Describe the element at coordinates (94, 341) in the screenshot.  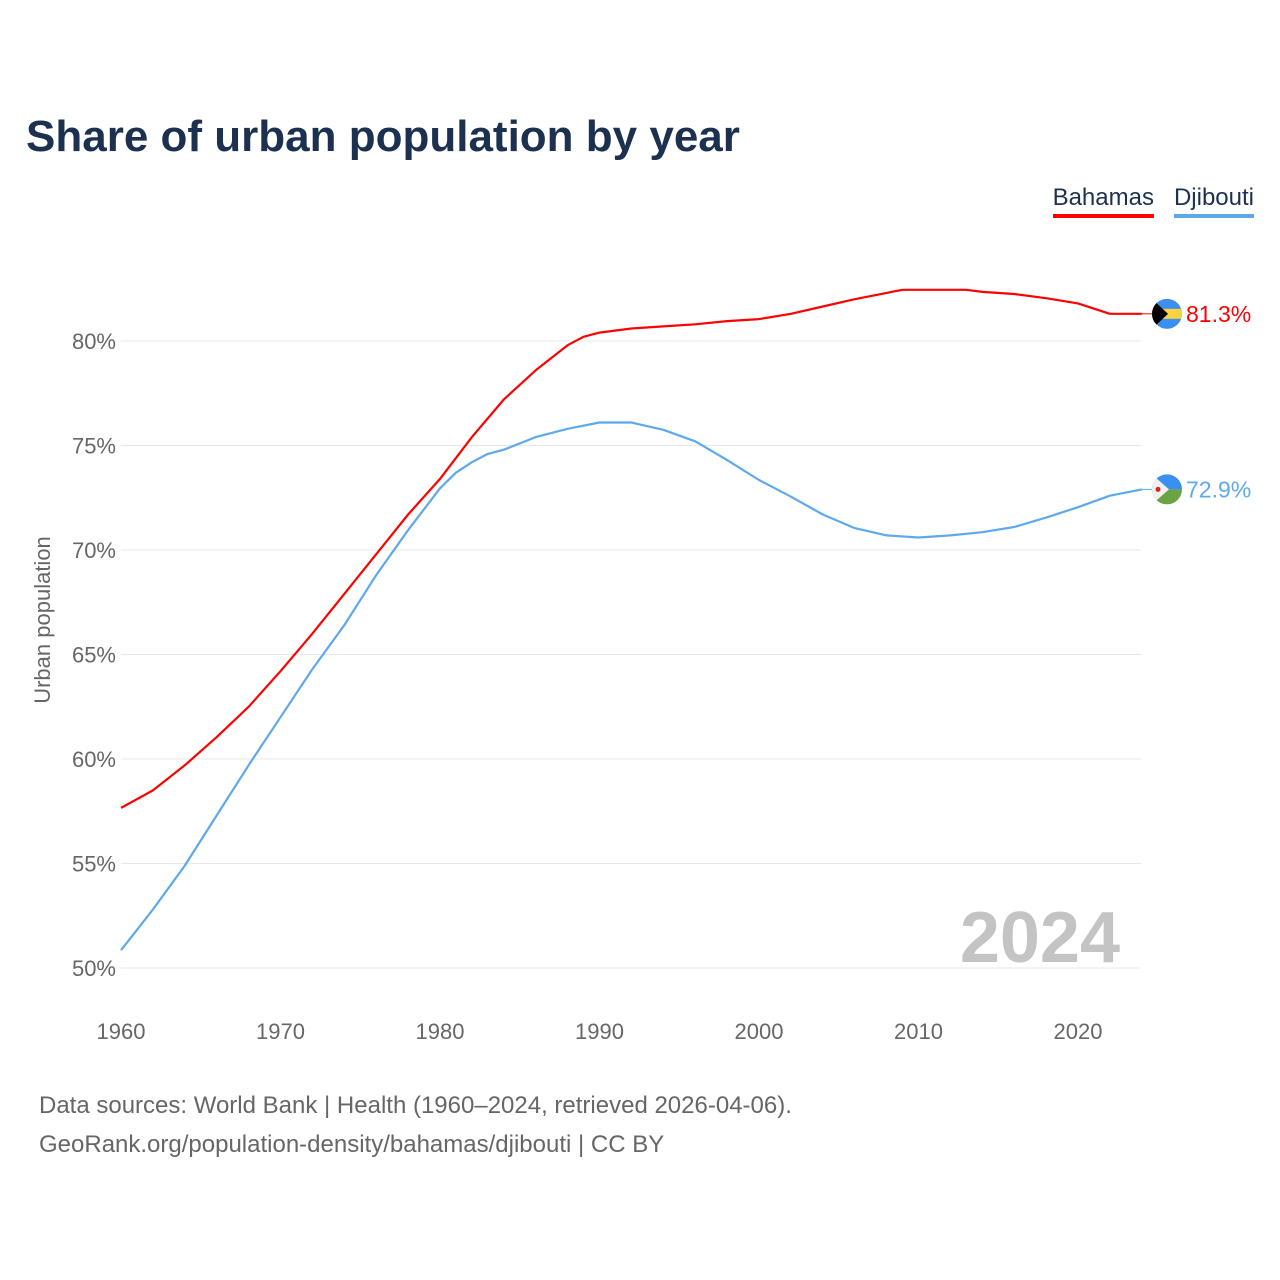
I see `y-tick-label: 80%` at that location.